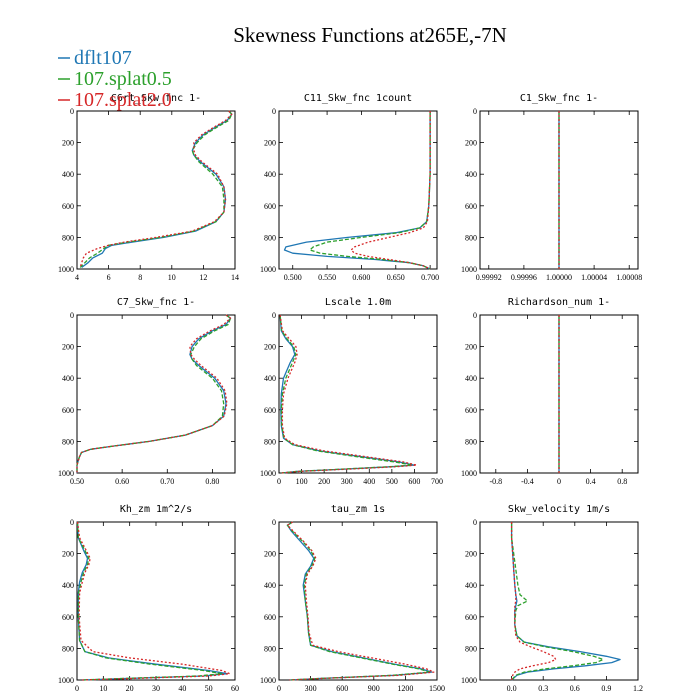 The height and width of the screenshot is (700, 700). Describe the element at coordinates (358, 302) in the screenshot. I see `panel-title: Lscale 1.0m` at that location.